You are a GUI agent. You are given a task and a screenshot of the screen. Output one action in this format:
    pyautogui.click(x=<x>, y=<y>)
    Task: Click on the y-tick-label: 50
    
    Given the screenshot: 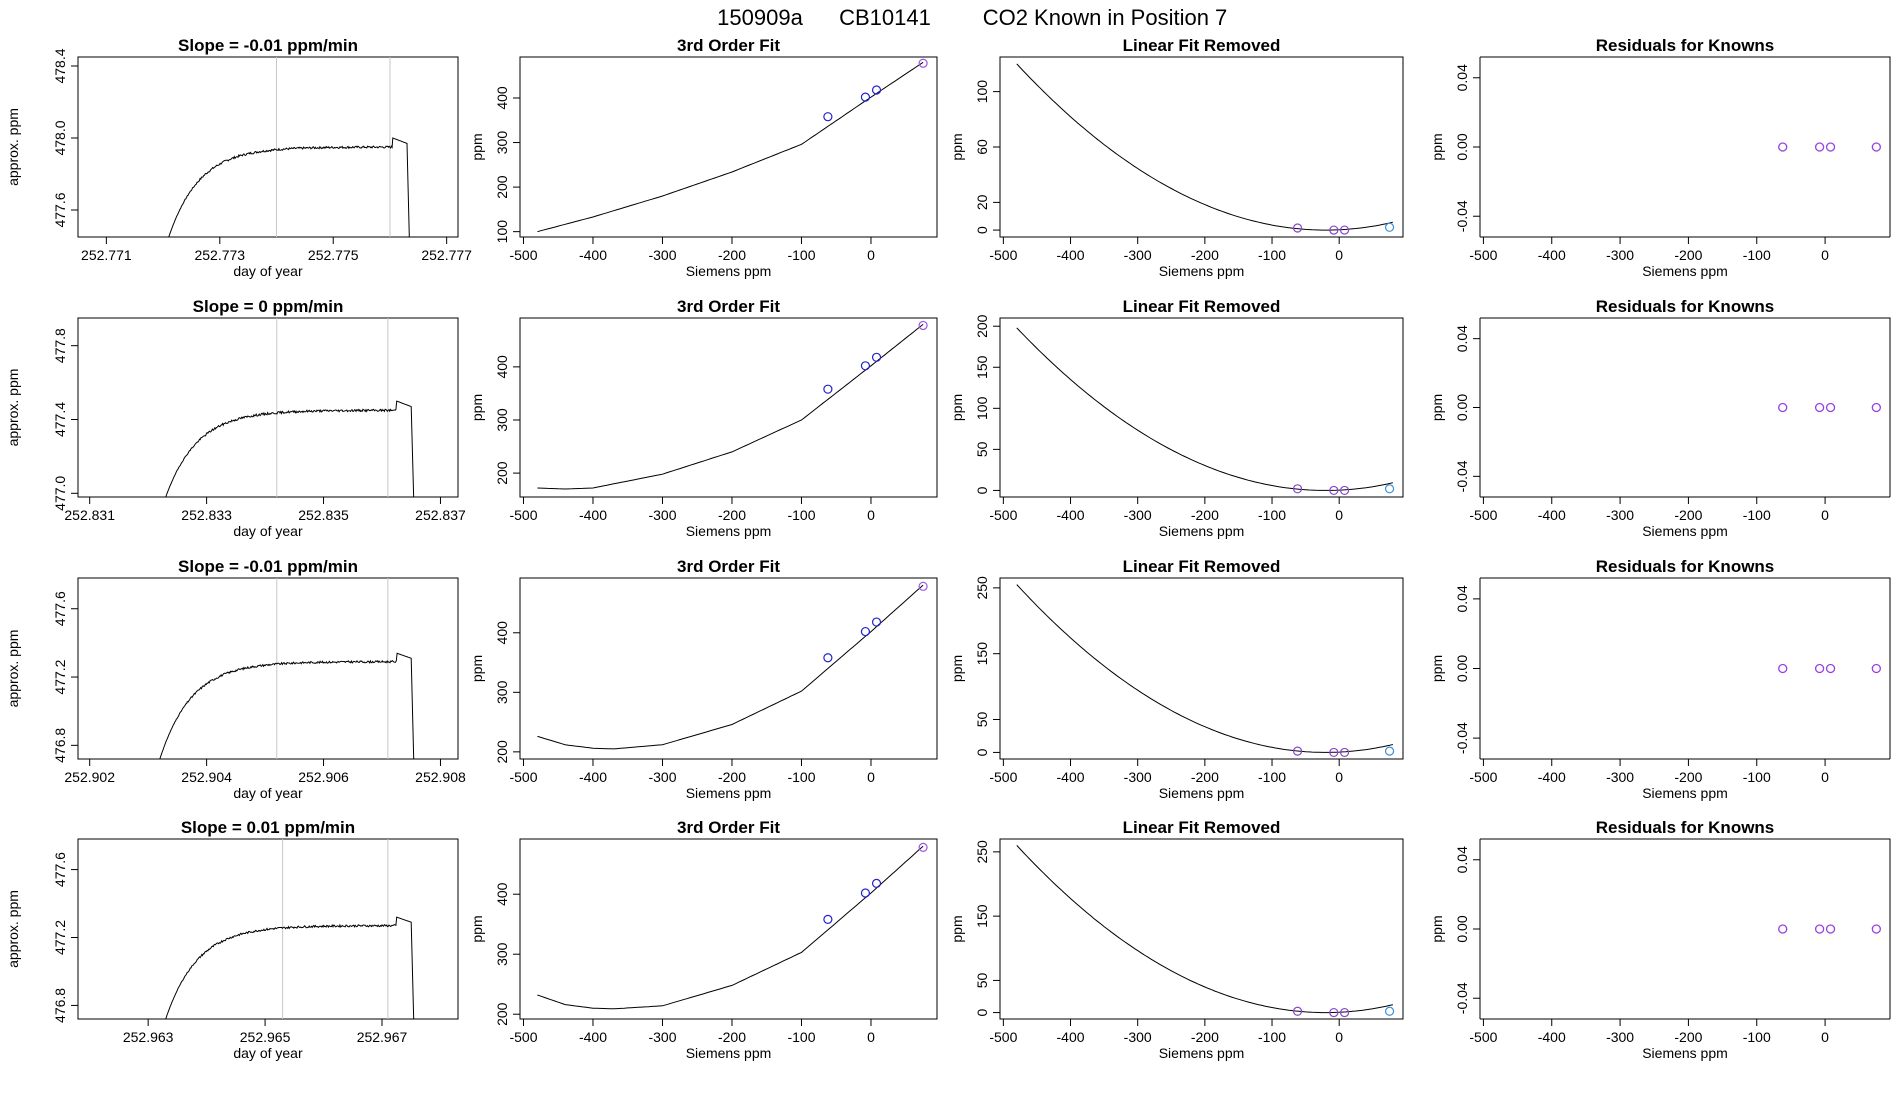 What is the action you would take?
    pyautogui.click(x=982, y=980)
    